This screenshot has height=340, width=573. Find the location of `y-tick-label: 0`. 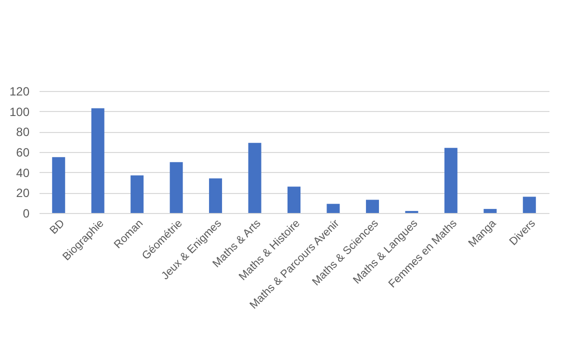

y-tick-label: 0 is located at coordinates (26, 213).